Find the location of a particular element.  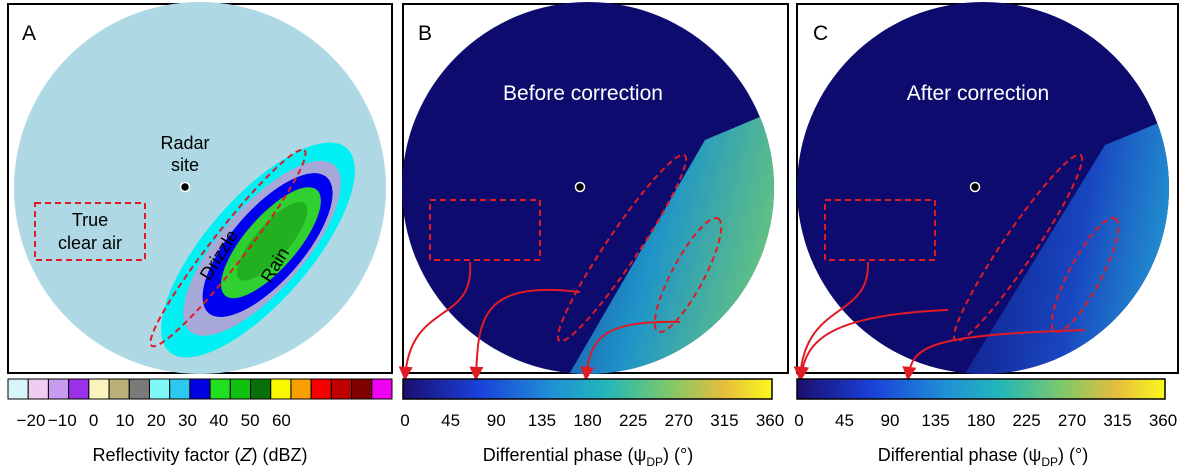

colorbar-tick-label: 30 is located at coordinates (187, 420).